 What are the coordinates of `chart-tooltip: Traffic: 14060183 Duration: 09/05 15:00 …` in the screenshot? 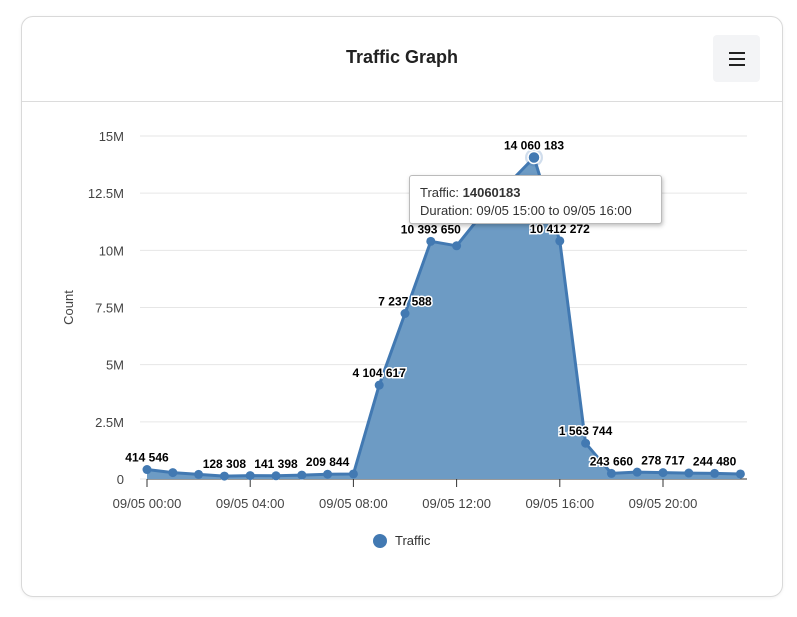 It's located at (535, 199).